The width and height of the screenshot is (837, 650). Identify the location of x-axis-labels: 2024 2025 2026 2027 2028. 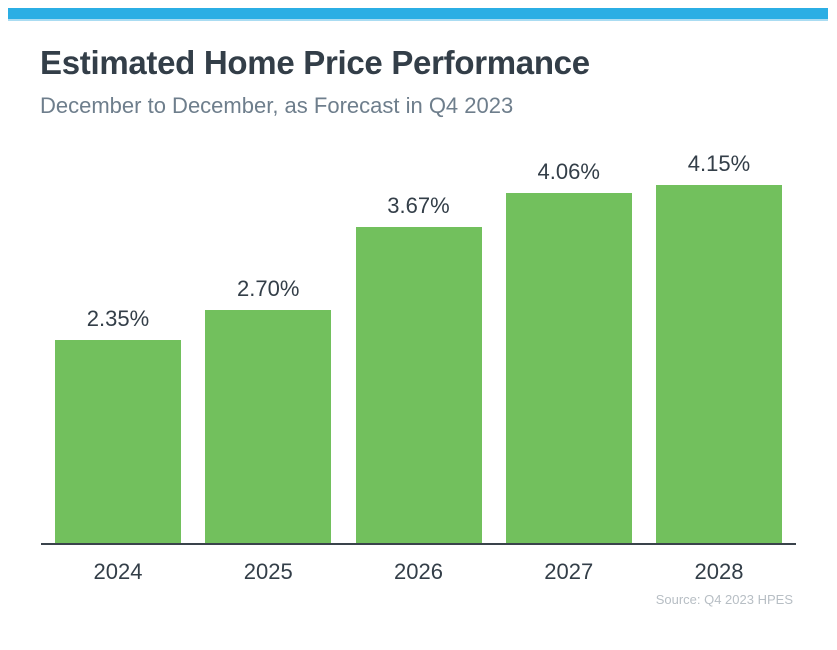
(418, 572).